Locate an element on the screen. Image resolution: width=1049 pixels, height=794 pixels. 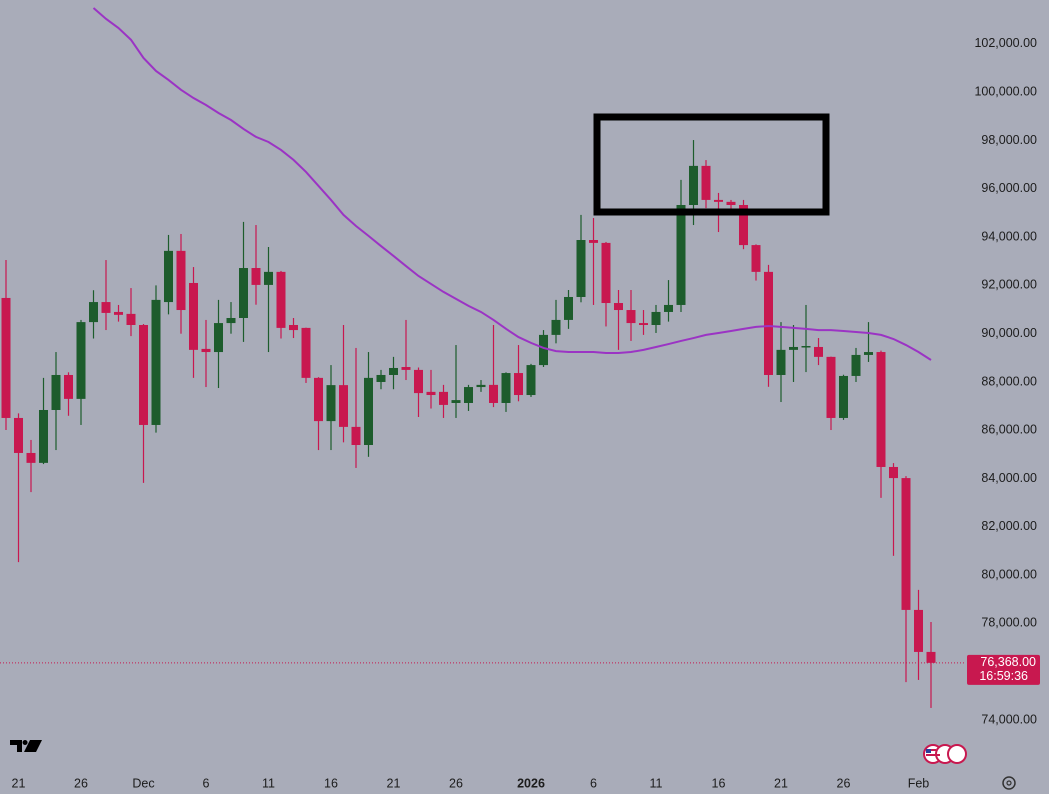
y-tick-label: 92,000.00 is located at coordinates (1009, 285).